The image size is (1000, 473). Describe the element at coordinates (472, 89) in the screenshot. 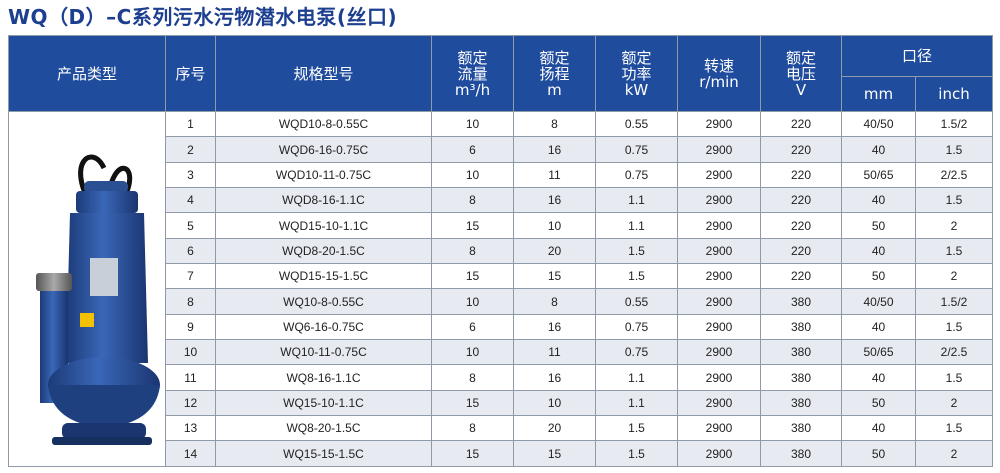

I see `header-flow-unit: m³/h` at that location.